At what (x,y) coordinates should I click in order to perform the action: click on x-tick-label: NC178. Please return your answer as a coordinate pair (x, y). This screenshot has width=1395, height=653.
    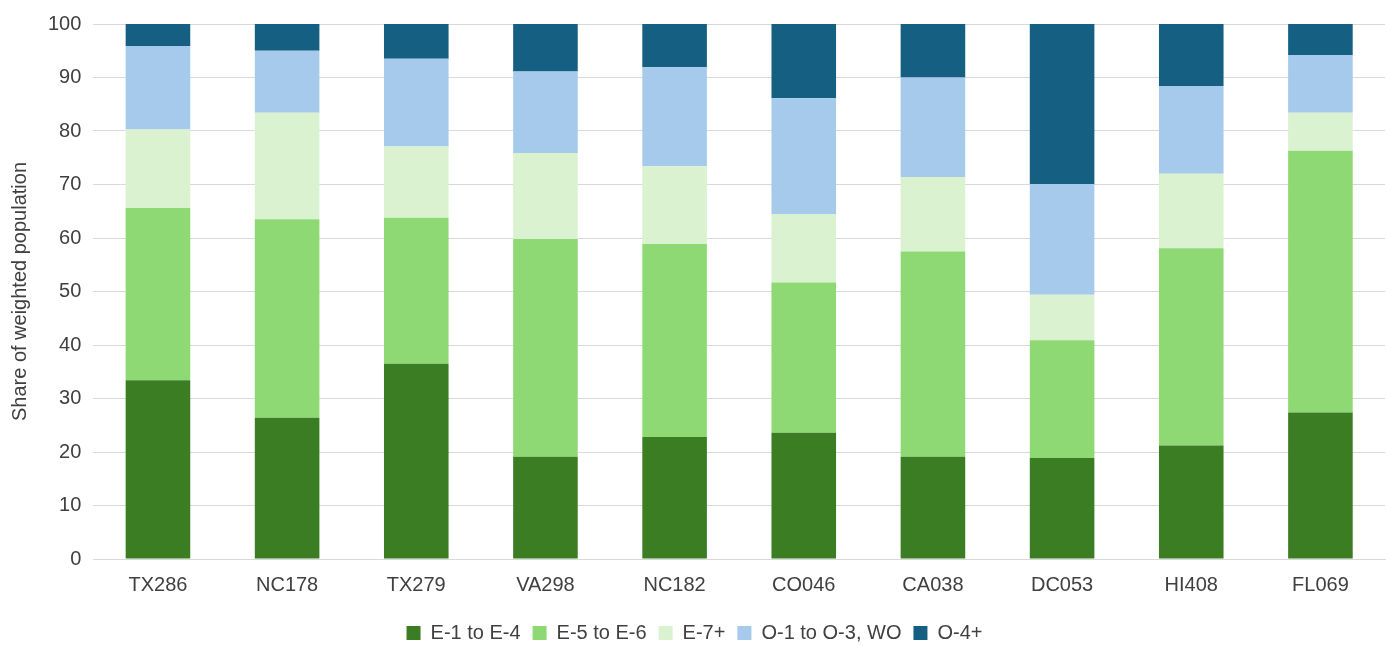
    Looking at the image, I should click on (287, 583).